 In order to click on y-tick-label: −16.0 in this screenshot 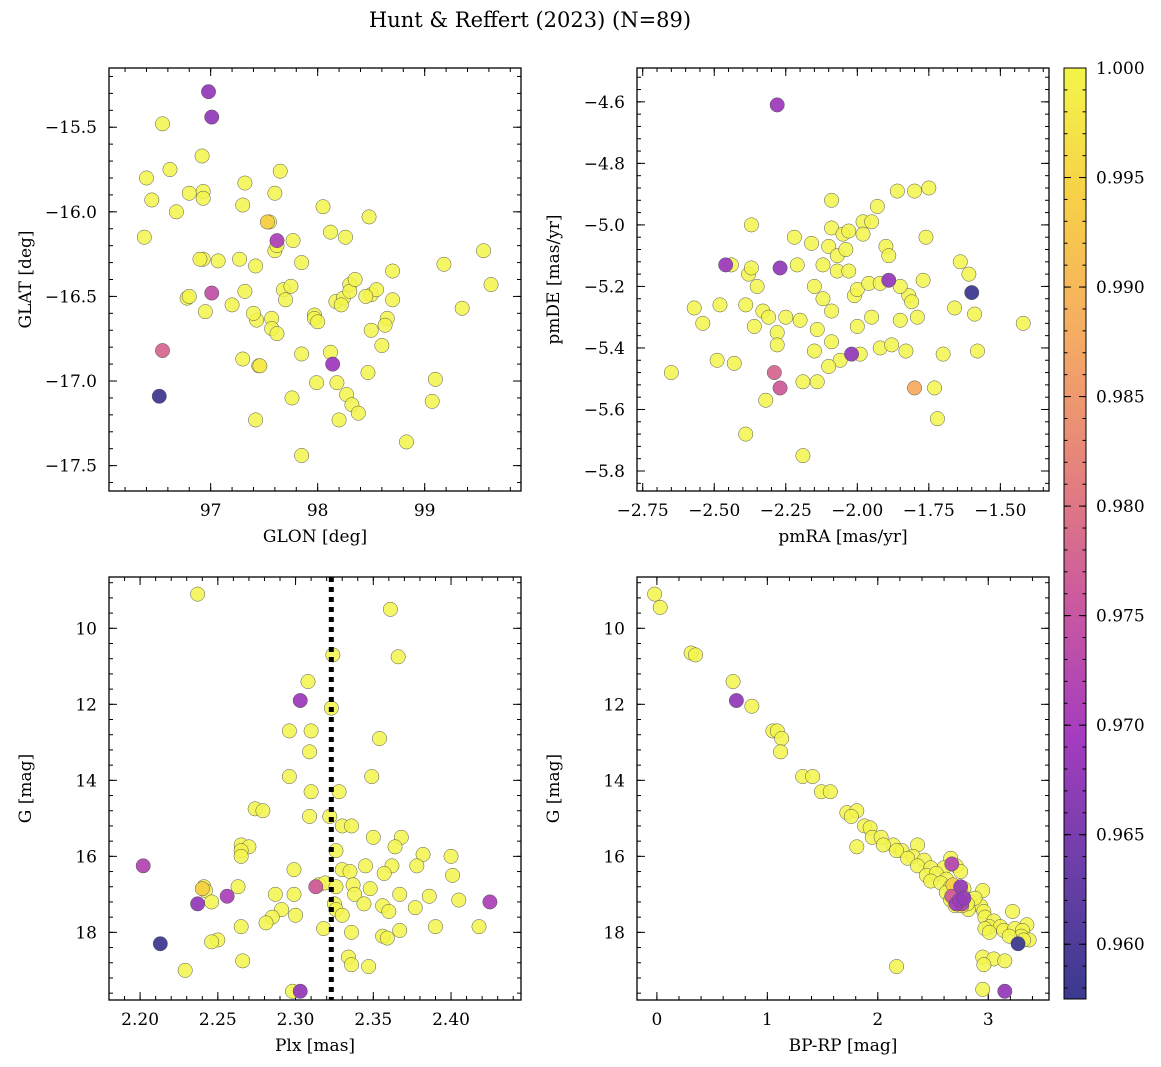, I will do `click(71, 213)`.